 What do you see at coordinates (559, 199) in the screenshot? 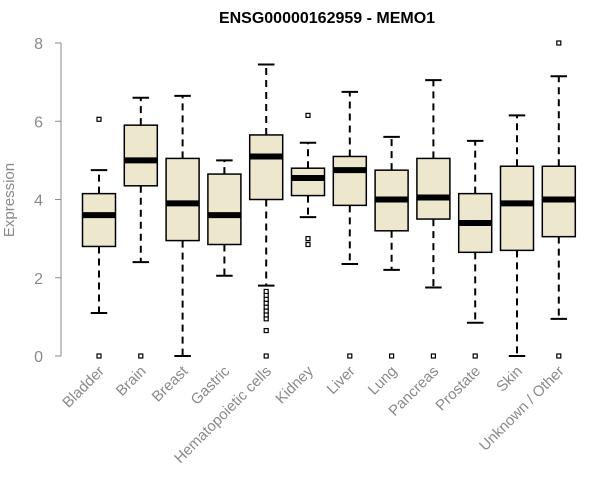
I see `box-unknown-other` at bounding box center [559, 199].